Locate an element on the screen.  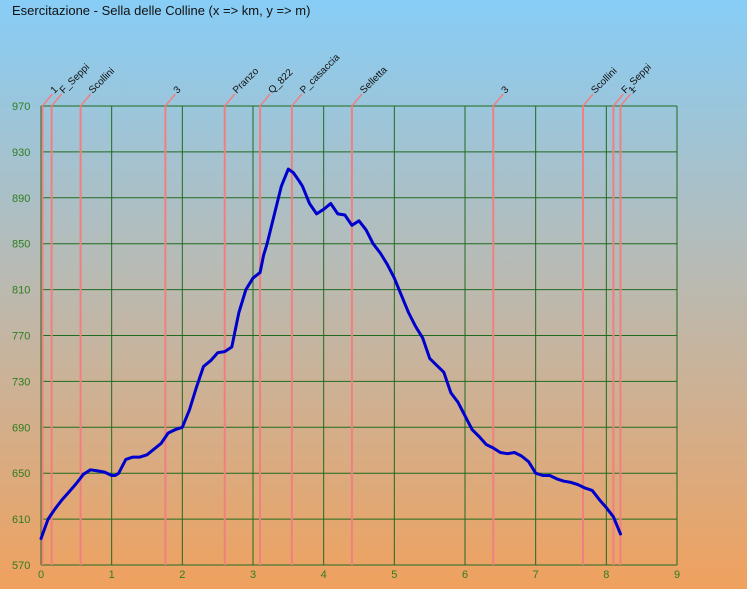
y-tick-label: 650 is located at coordinates (21, 474).